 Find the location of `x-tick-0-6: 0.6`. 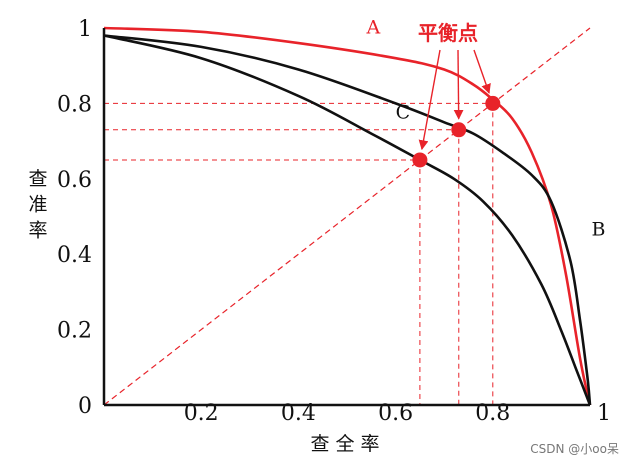

x-tick-0-6: 0.6 is located at coordinates (395, 413).